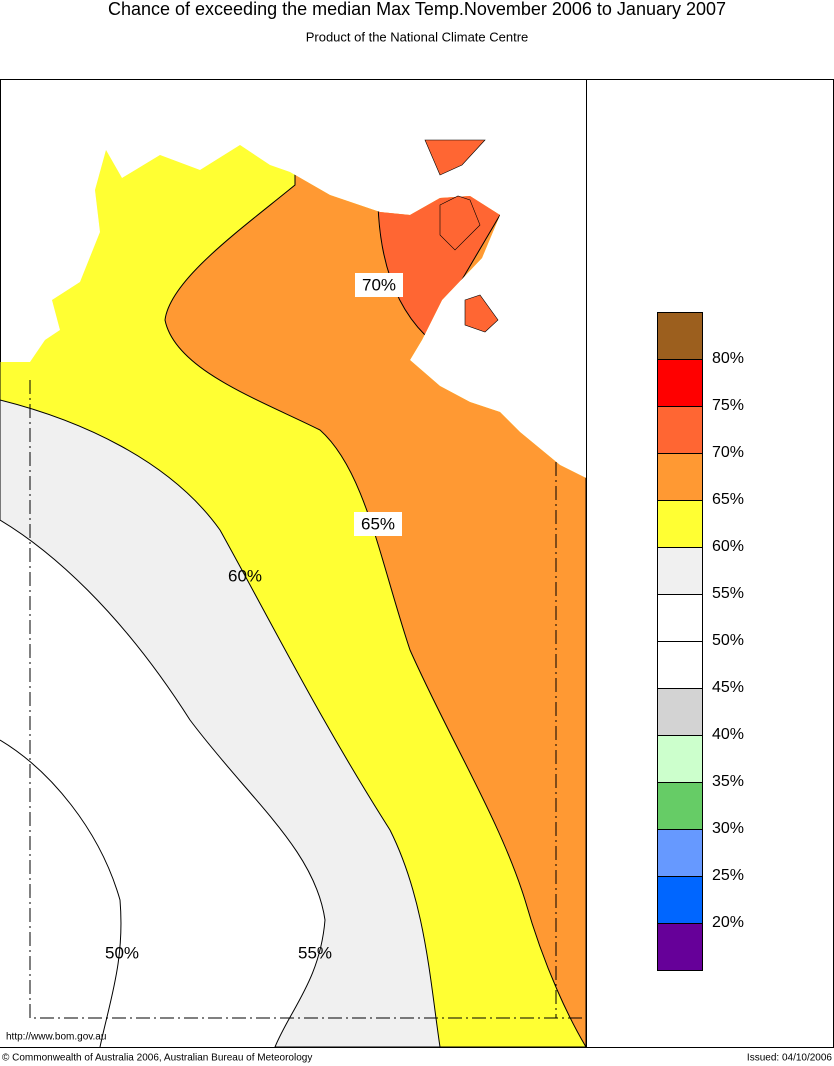  I want to click on legend-label: 75%, so click(728, 405).